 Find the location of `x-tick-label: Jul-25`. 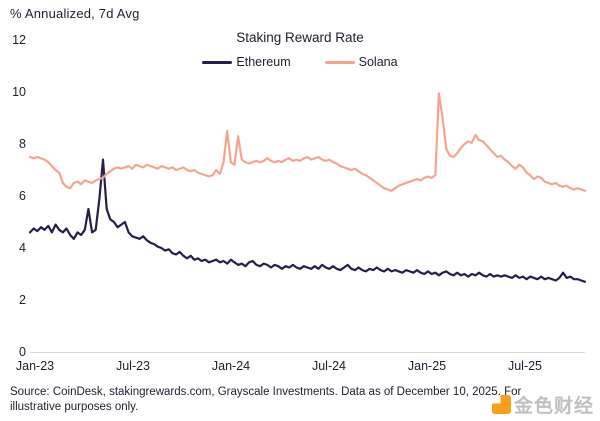

x-tick-label: Jul-25 is located at coordinates (525, 366).